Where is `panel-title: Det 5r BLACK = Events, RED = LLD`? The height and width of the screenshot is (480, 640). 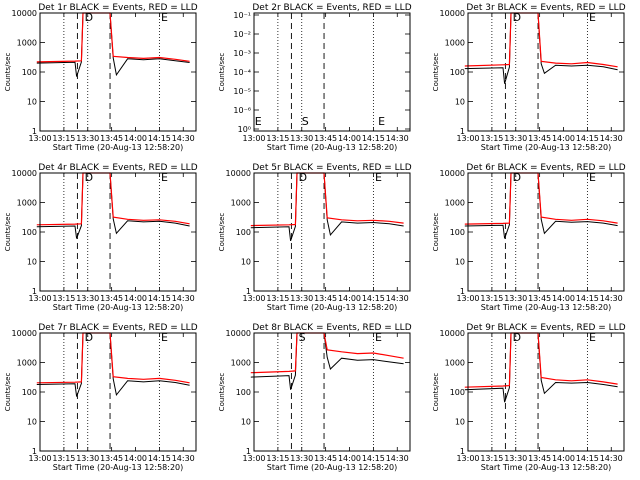 panel-title: Det 5r BLACK = Events, RED = LLD is located at coordinates (331, 168).